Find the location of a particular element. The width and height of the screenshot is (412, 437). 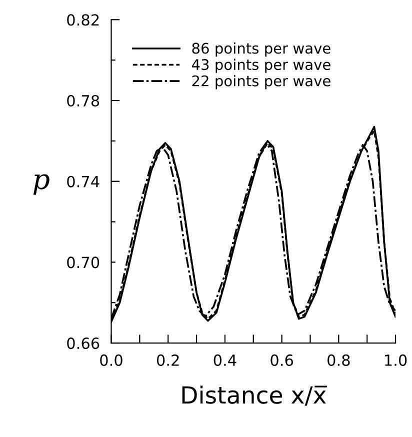

x-tick-label: 0.6 is located at coordinates (281, 360).